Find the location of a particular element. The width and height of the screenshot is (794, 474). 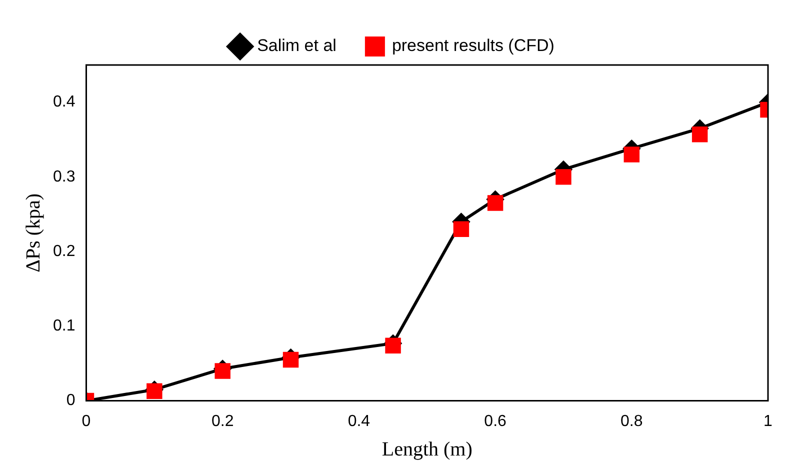

x-axis-title: Length (m) is located at coordinates (427, 449).